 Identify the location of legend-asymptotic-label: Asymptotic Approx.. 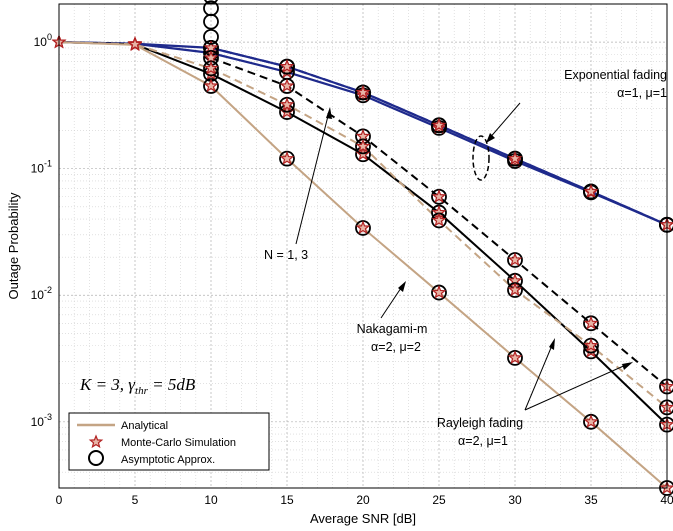
(168, 460).